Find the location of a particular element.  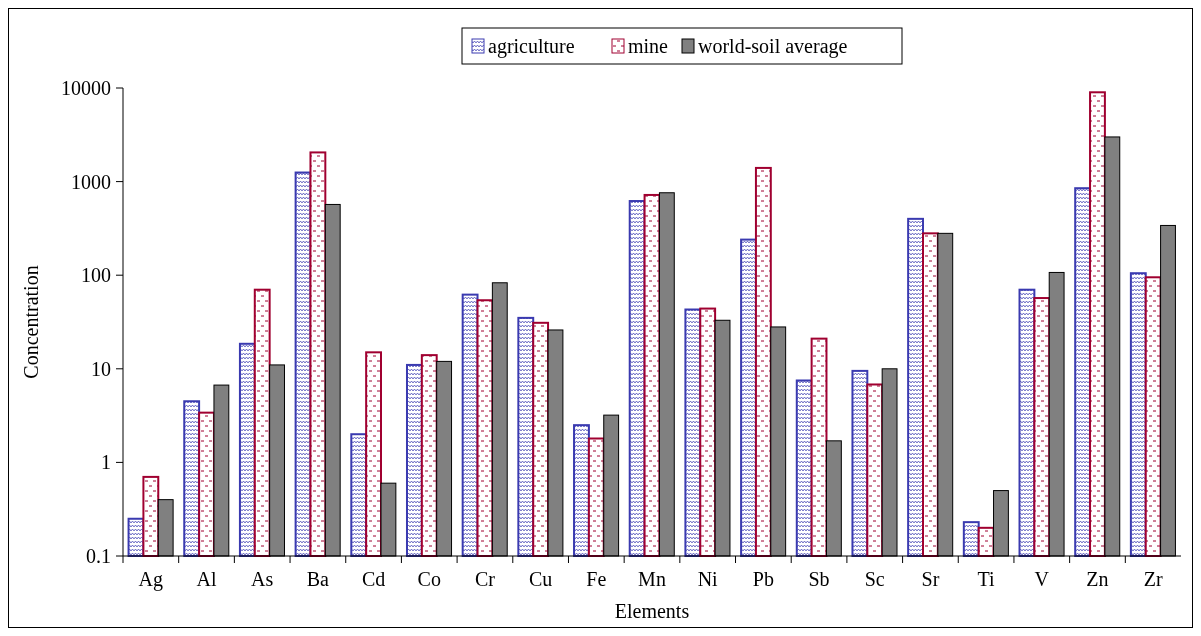

y-axis-title: Concentration is located at coordinates (31, 322).